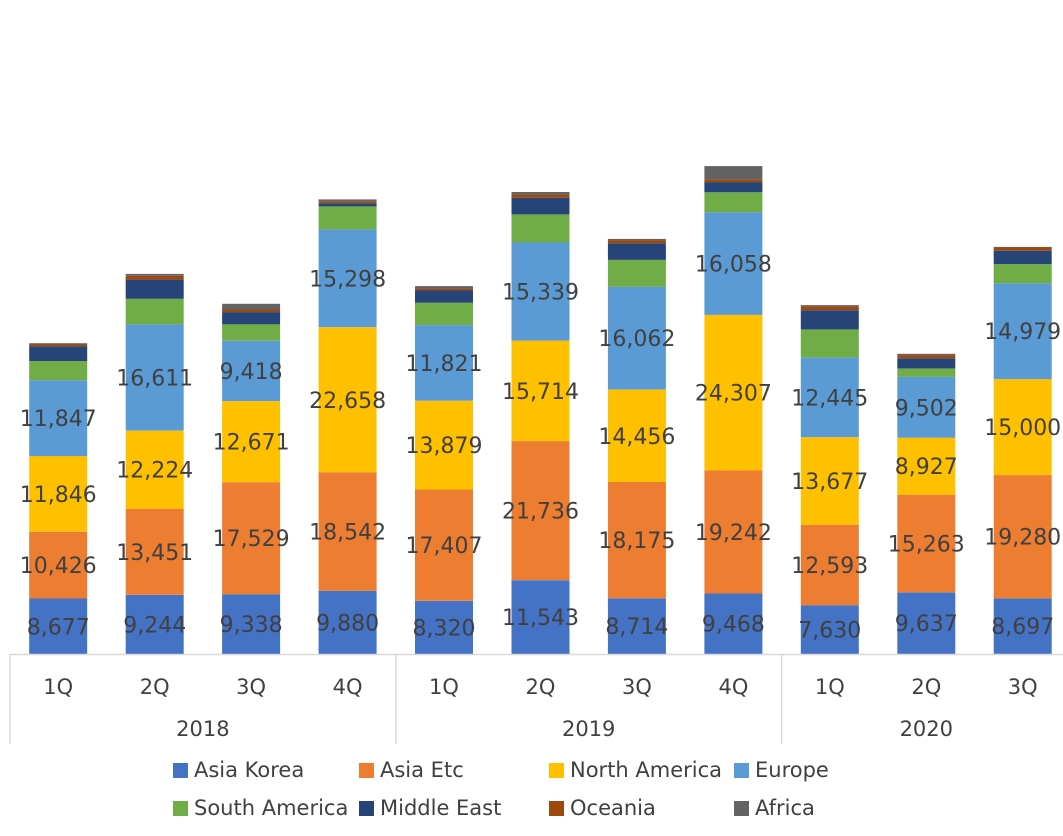 Image resolution: width=1063 pixels, height=836 pixels. I want to click on legend-row: Asia Korea Asia Etc North America Europe, so click(531, 770).